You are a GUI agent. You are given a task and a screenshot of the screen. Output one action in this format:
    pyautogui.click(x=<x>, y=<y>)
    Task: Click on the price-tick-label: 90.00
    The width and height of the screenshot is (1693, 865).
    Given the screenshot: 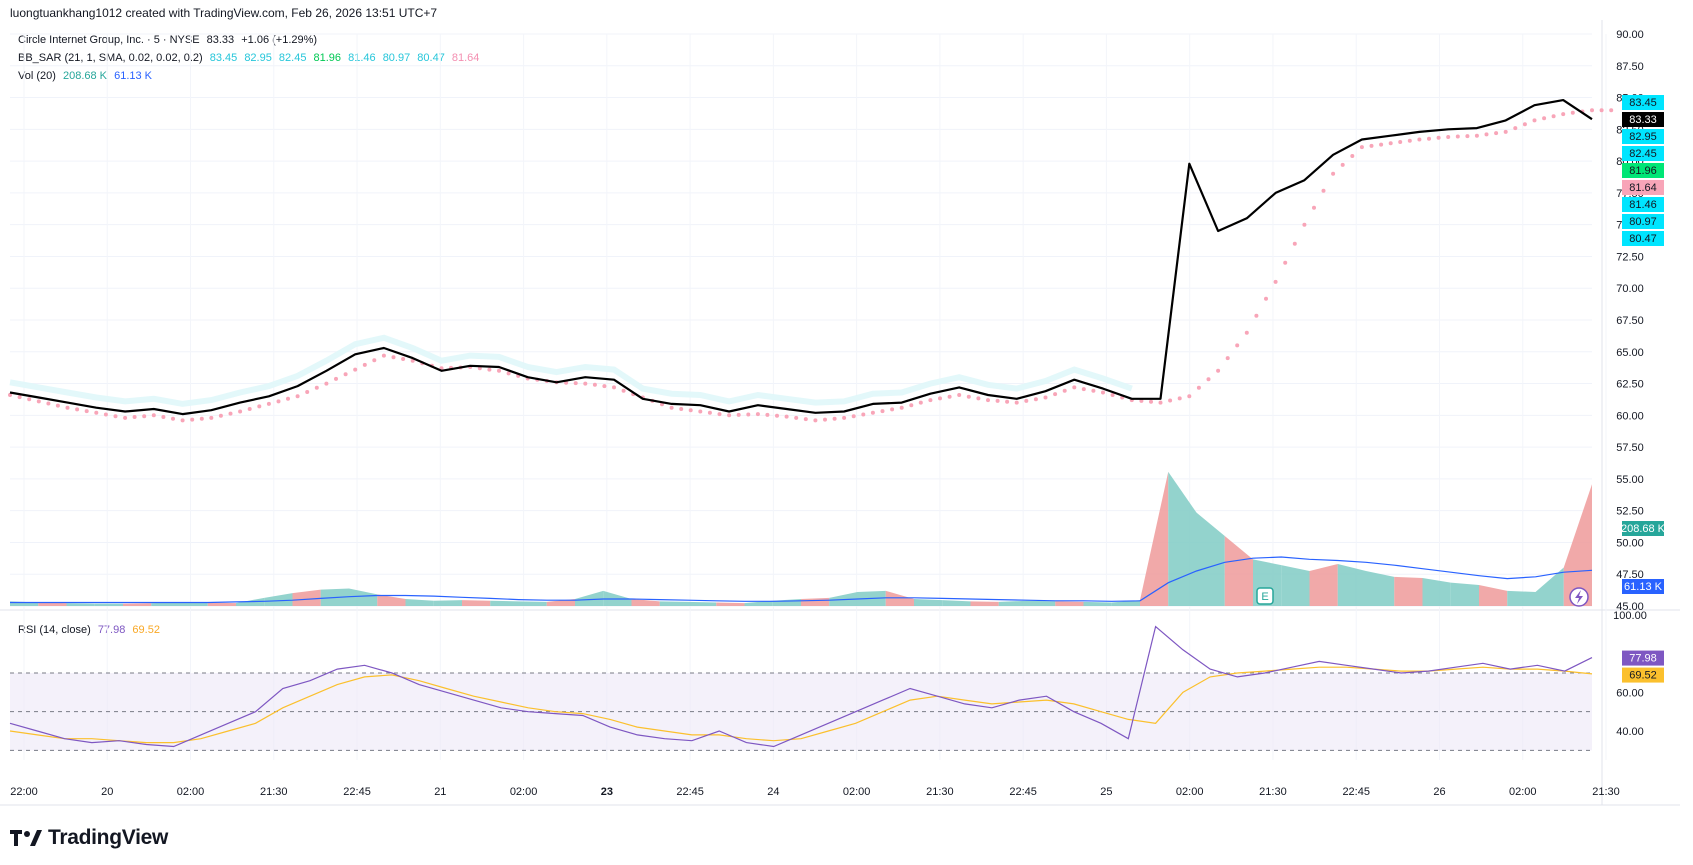 What is the action you would take?
    pyautogui.click(x=1630, y=35)
    